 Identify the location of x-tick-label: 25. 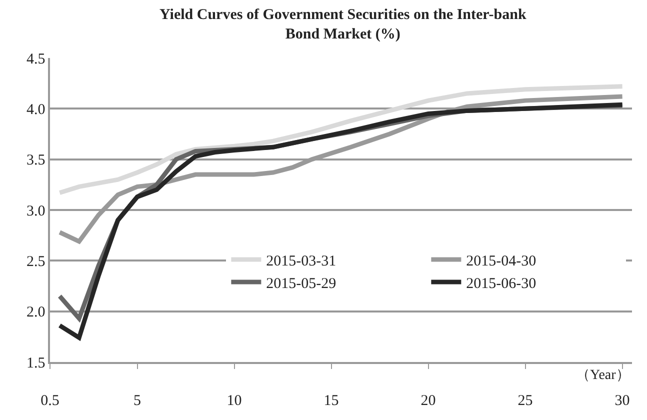
(525, 400).